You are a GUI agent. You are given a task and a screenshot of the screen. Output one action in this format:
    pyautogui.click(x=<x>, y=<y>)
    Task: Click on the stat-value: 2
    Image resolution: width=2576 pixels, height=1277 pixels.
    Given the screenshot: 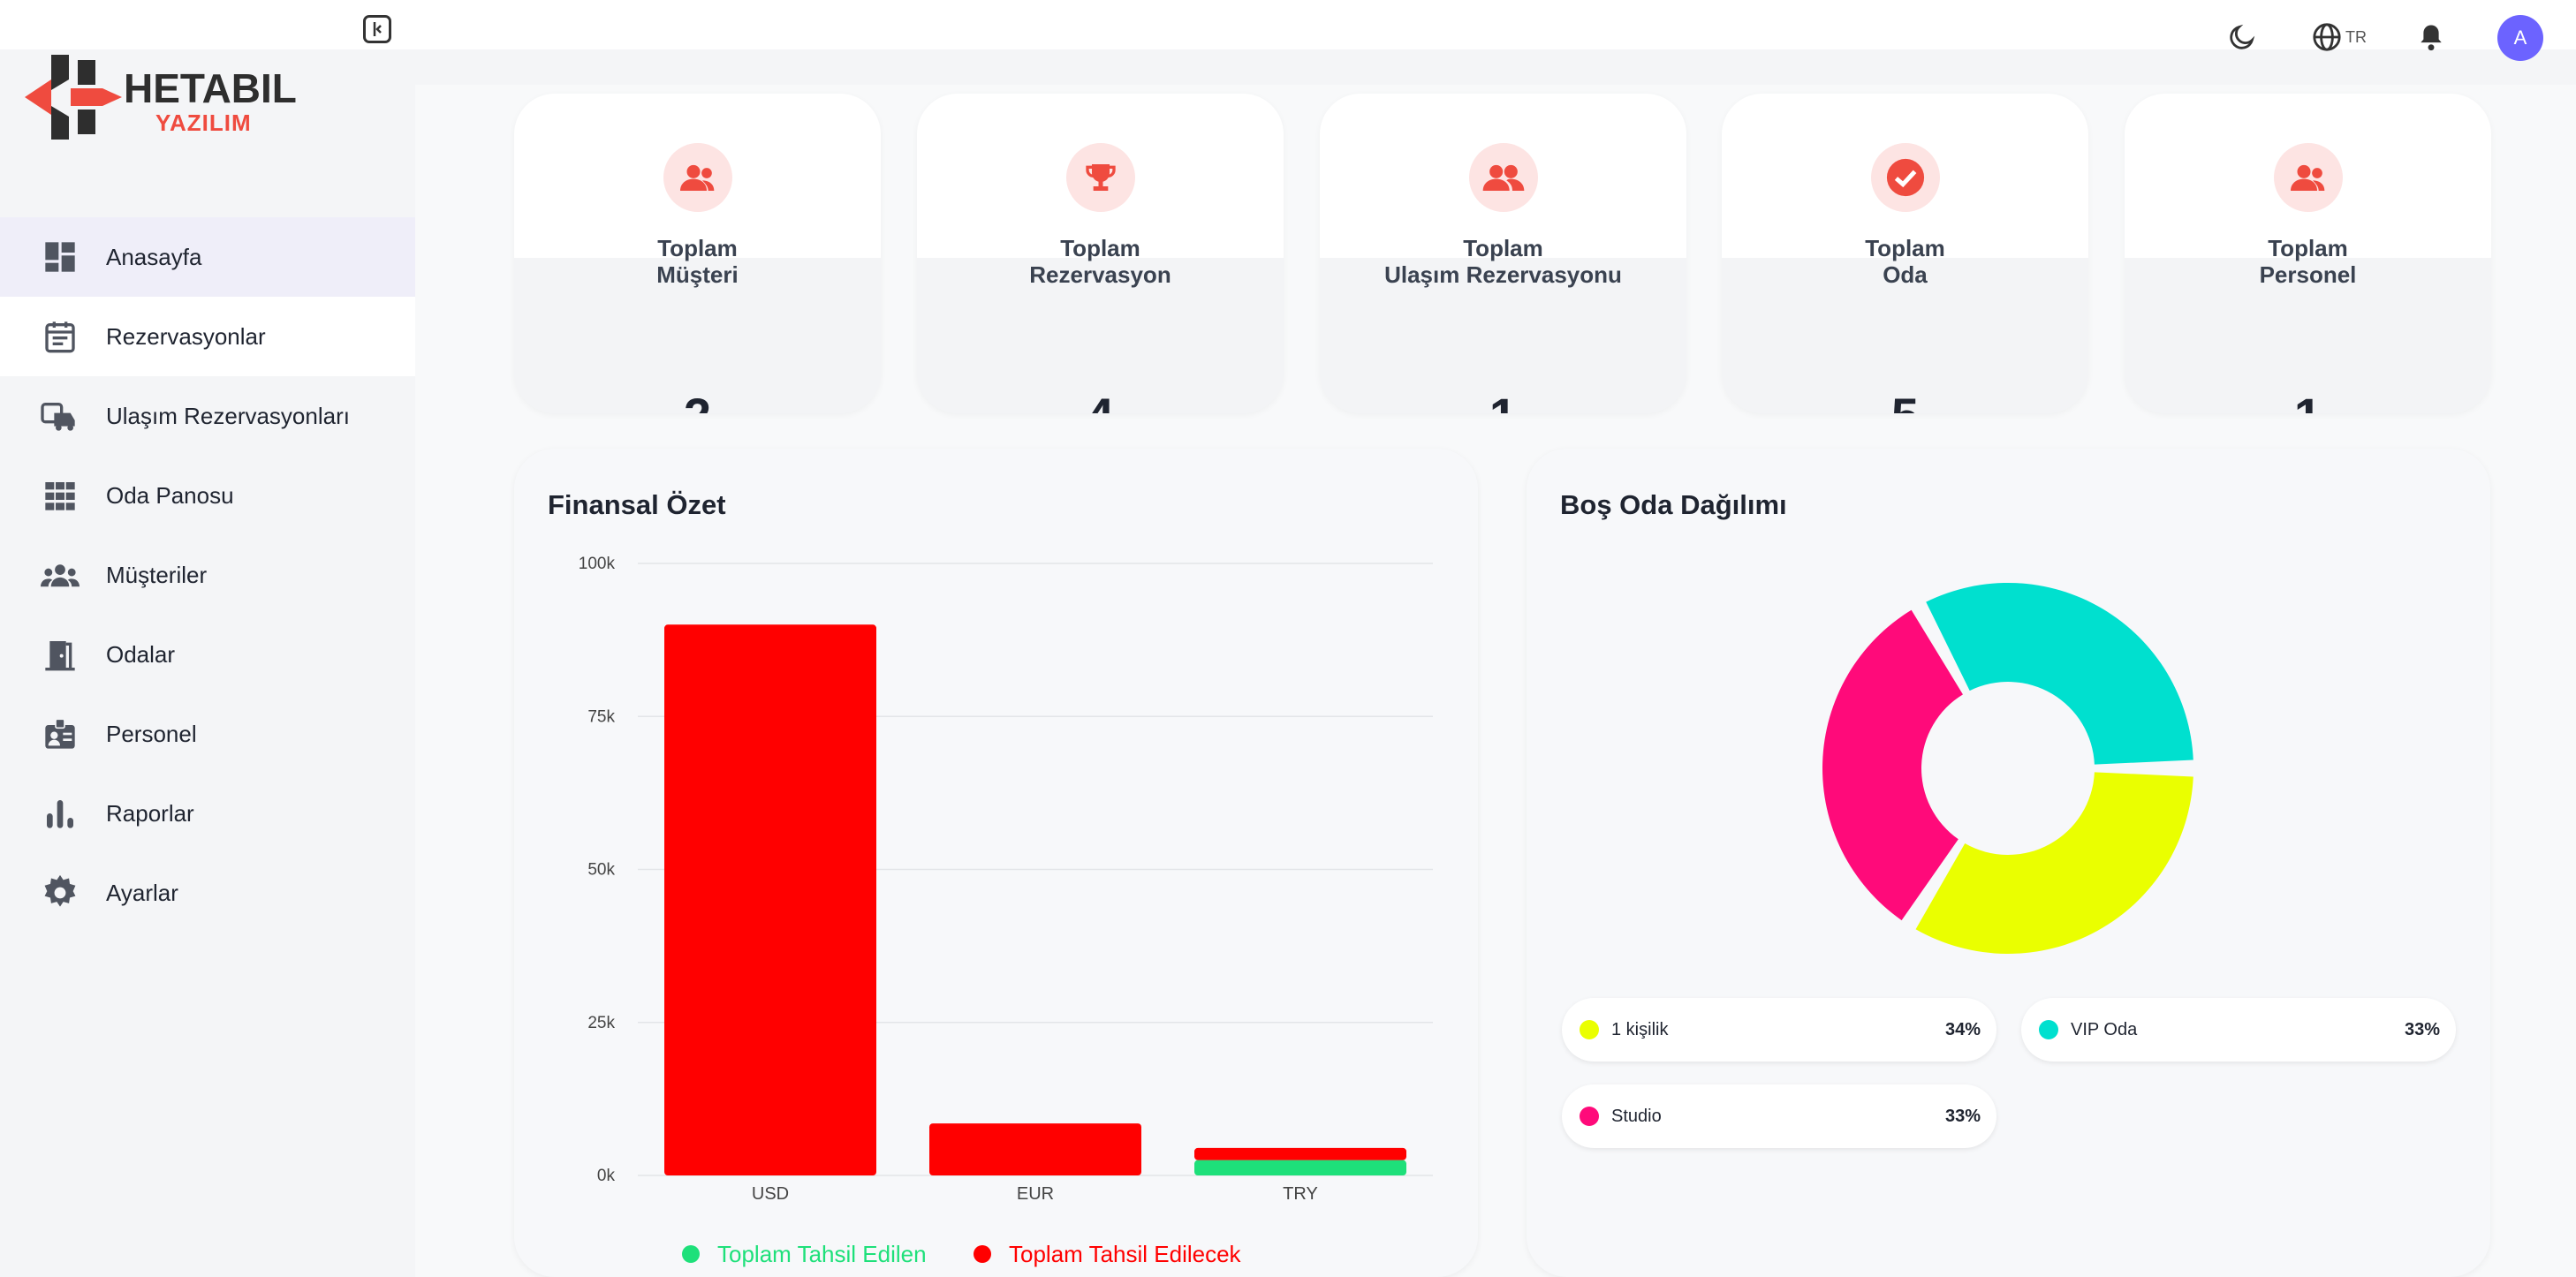 What is the action you would take?
    pyautogui.click(x=697, y=400)
    